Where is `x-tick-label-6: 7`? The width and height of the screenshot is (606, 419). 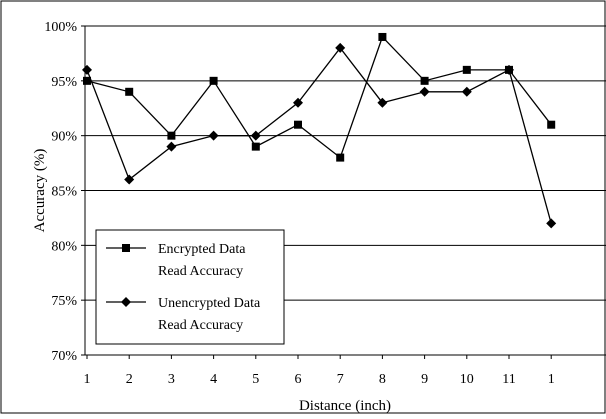 x-tick-label-6: 7 is located at coordinates (340, 379).